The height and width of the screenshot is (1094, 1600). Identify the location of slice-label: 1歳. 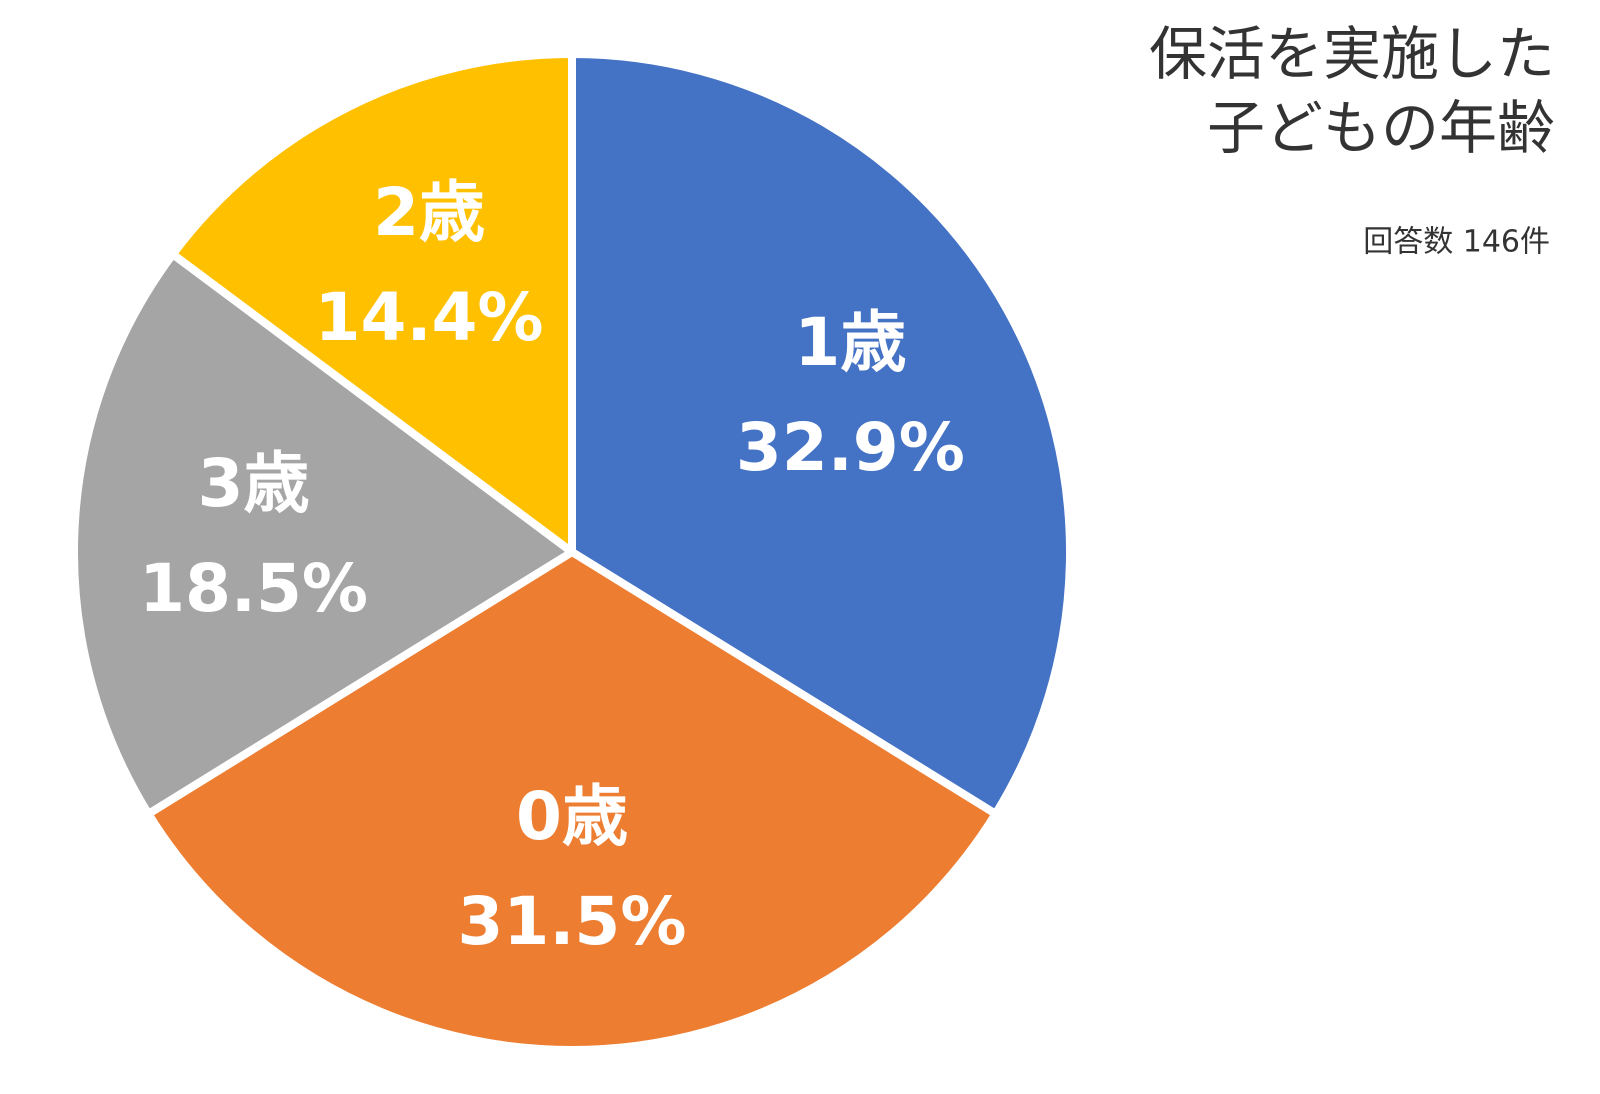
(850, 342).